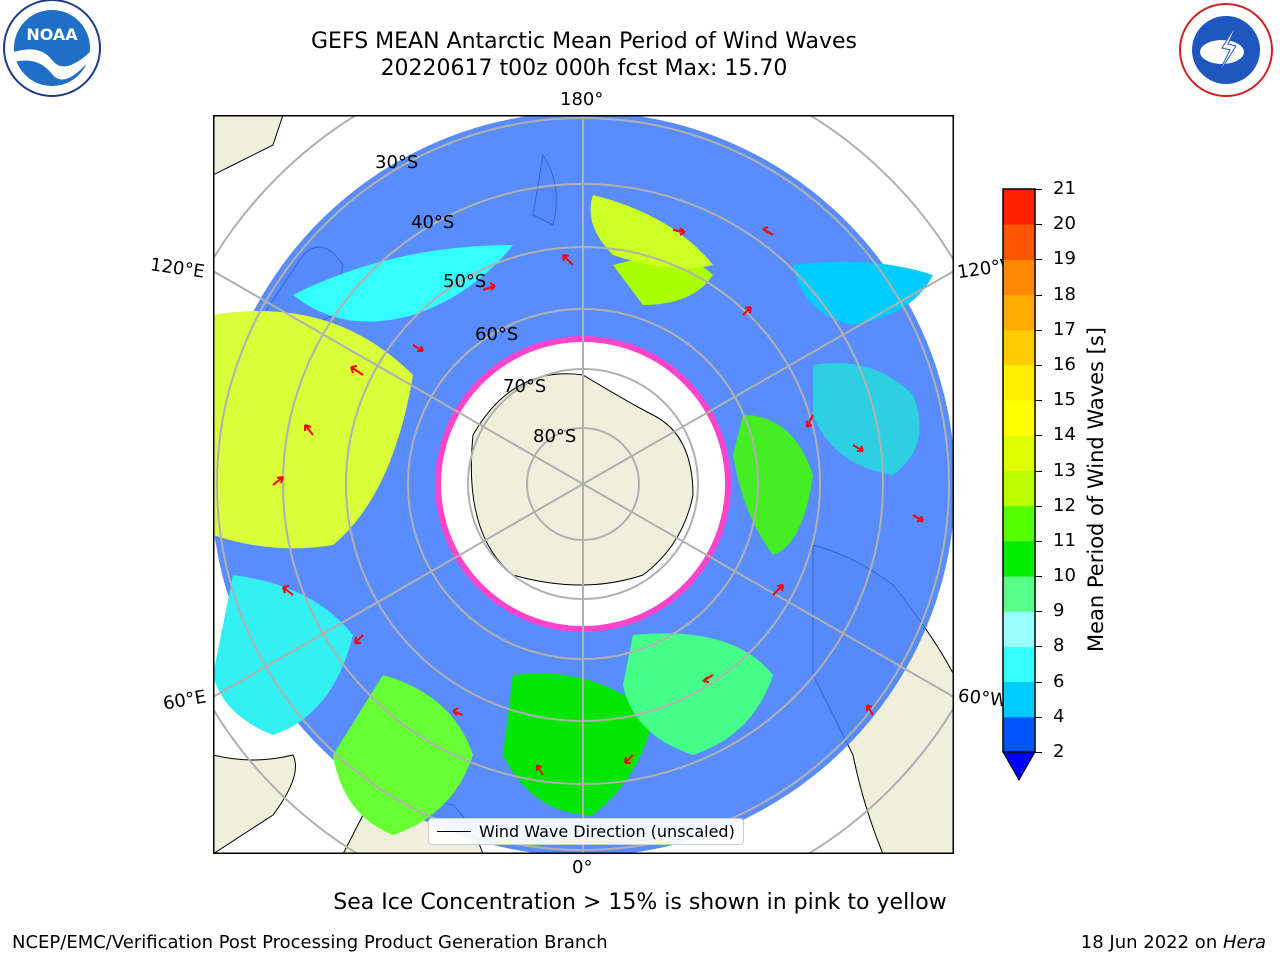  I want to click on lat-label-60s: 60°S, so click(496, 334).